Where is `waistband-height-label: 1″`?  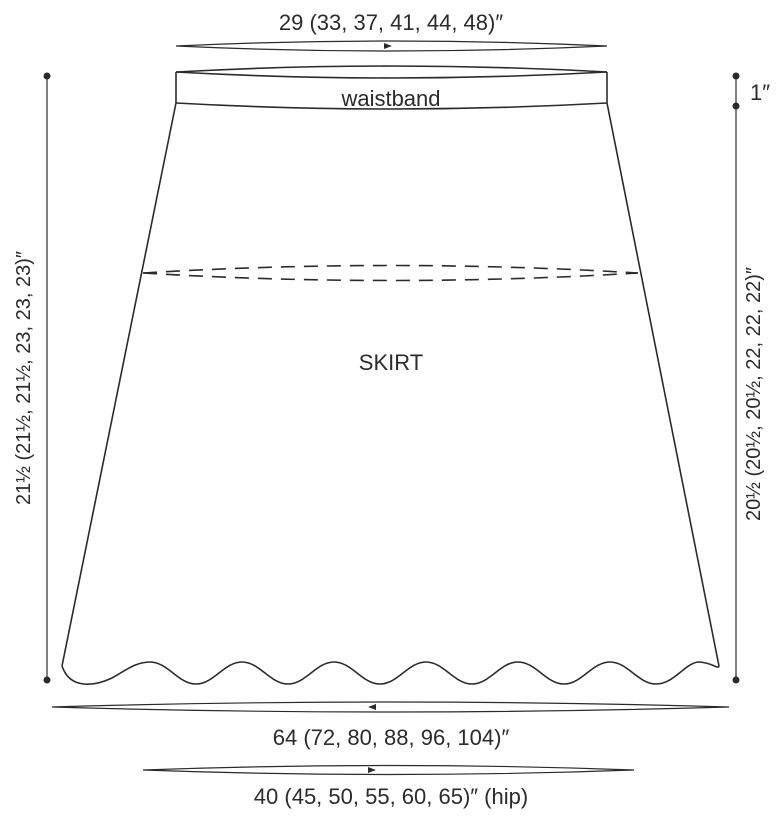
waistband-height-label: 1″ is located at coordinates (760, 92).